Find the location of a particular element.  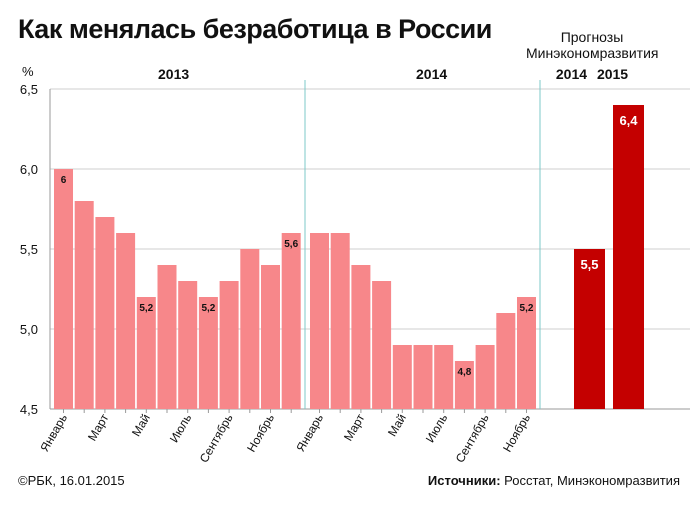

forecast-year-2014: 2014 is located at coordinates (571, 74).